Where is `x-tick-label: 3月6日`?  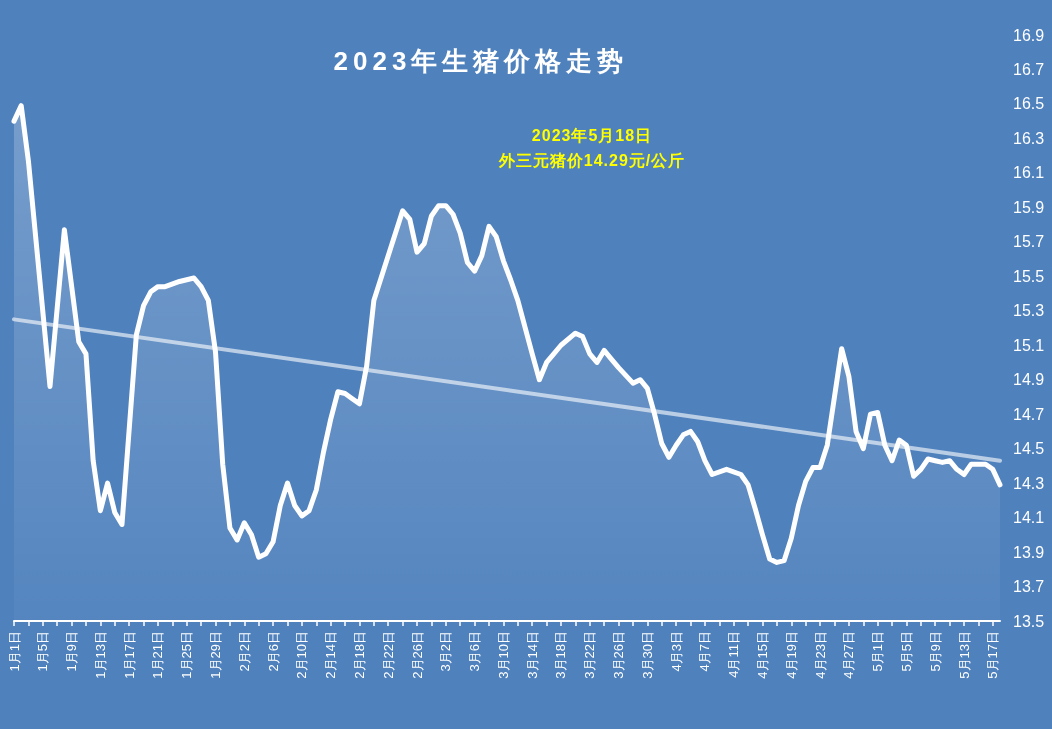 x-tick-label: 3月6日 is located at coordinates (475, 651).